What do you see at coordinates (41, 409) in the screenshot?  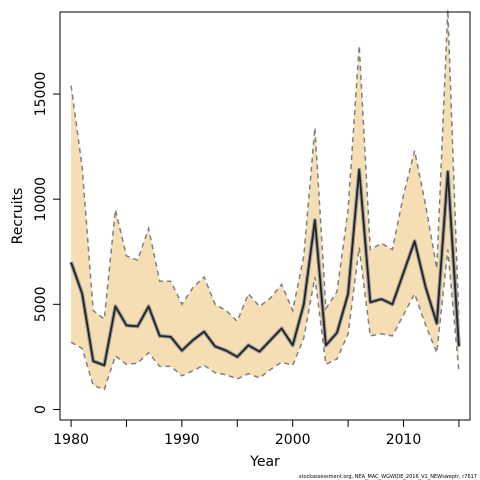 I see `y-tick-label: 0` at bounding box center [41, 409].